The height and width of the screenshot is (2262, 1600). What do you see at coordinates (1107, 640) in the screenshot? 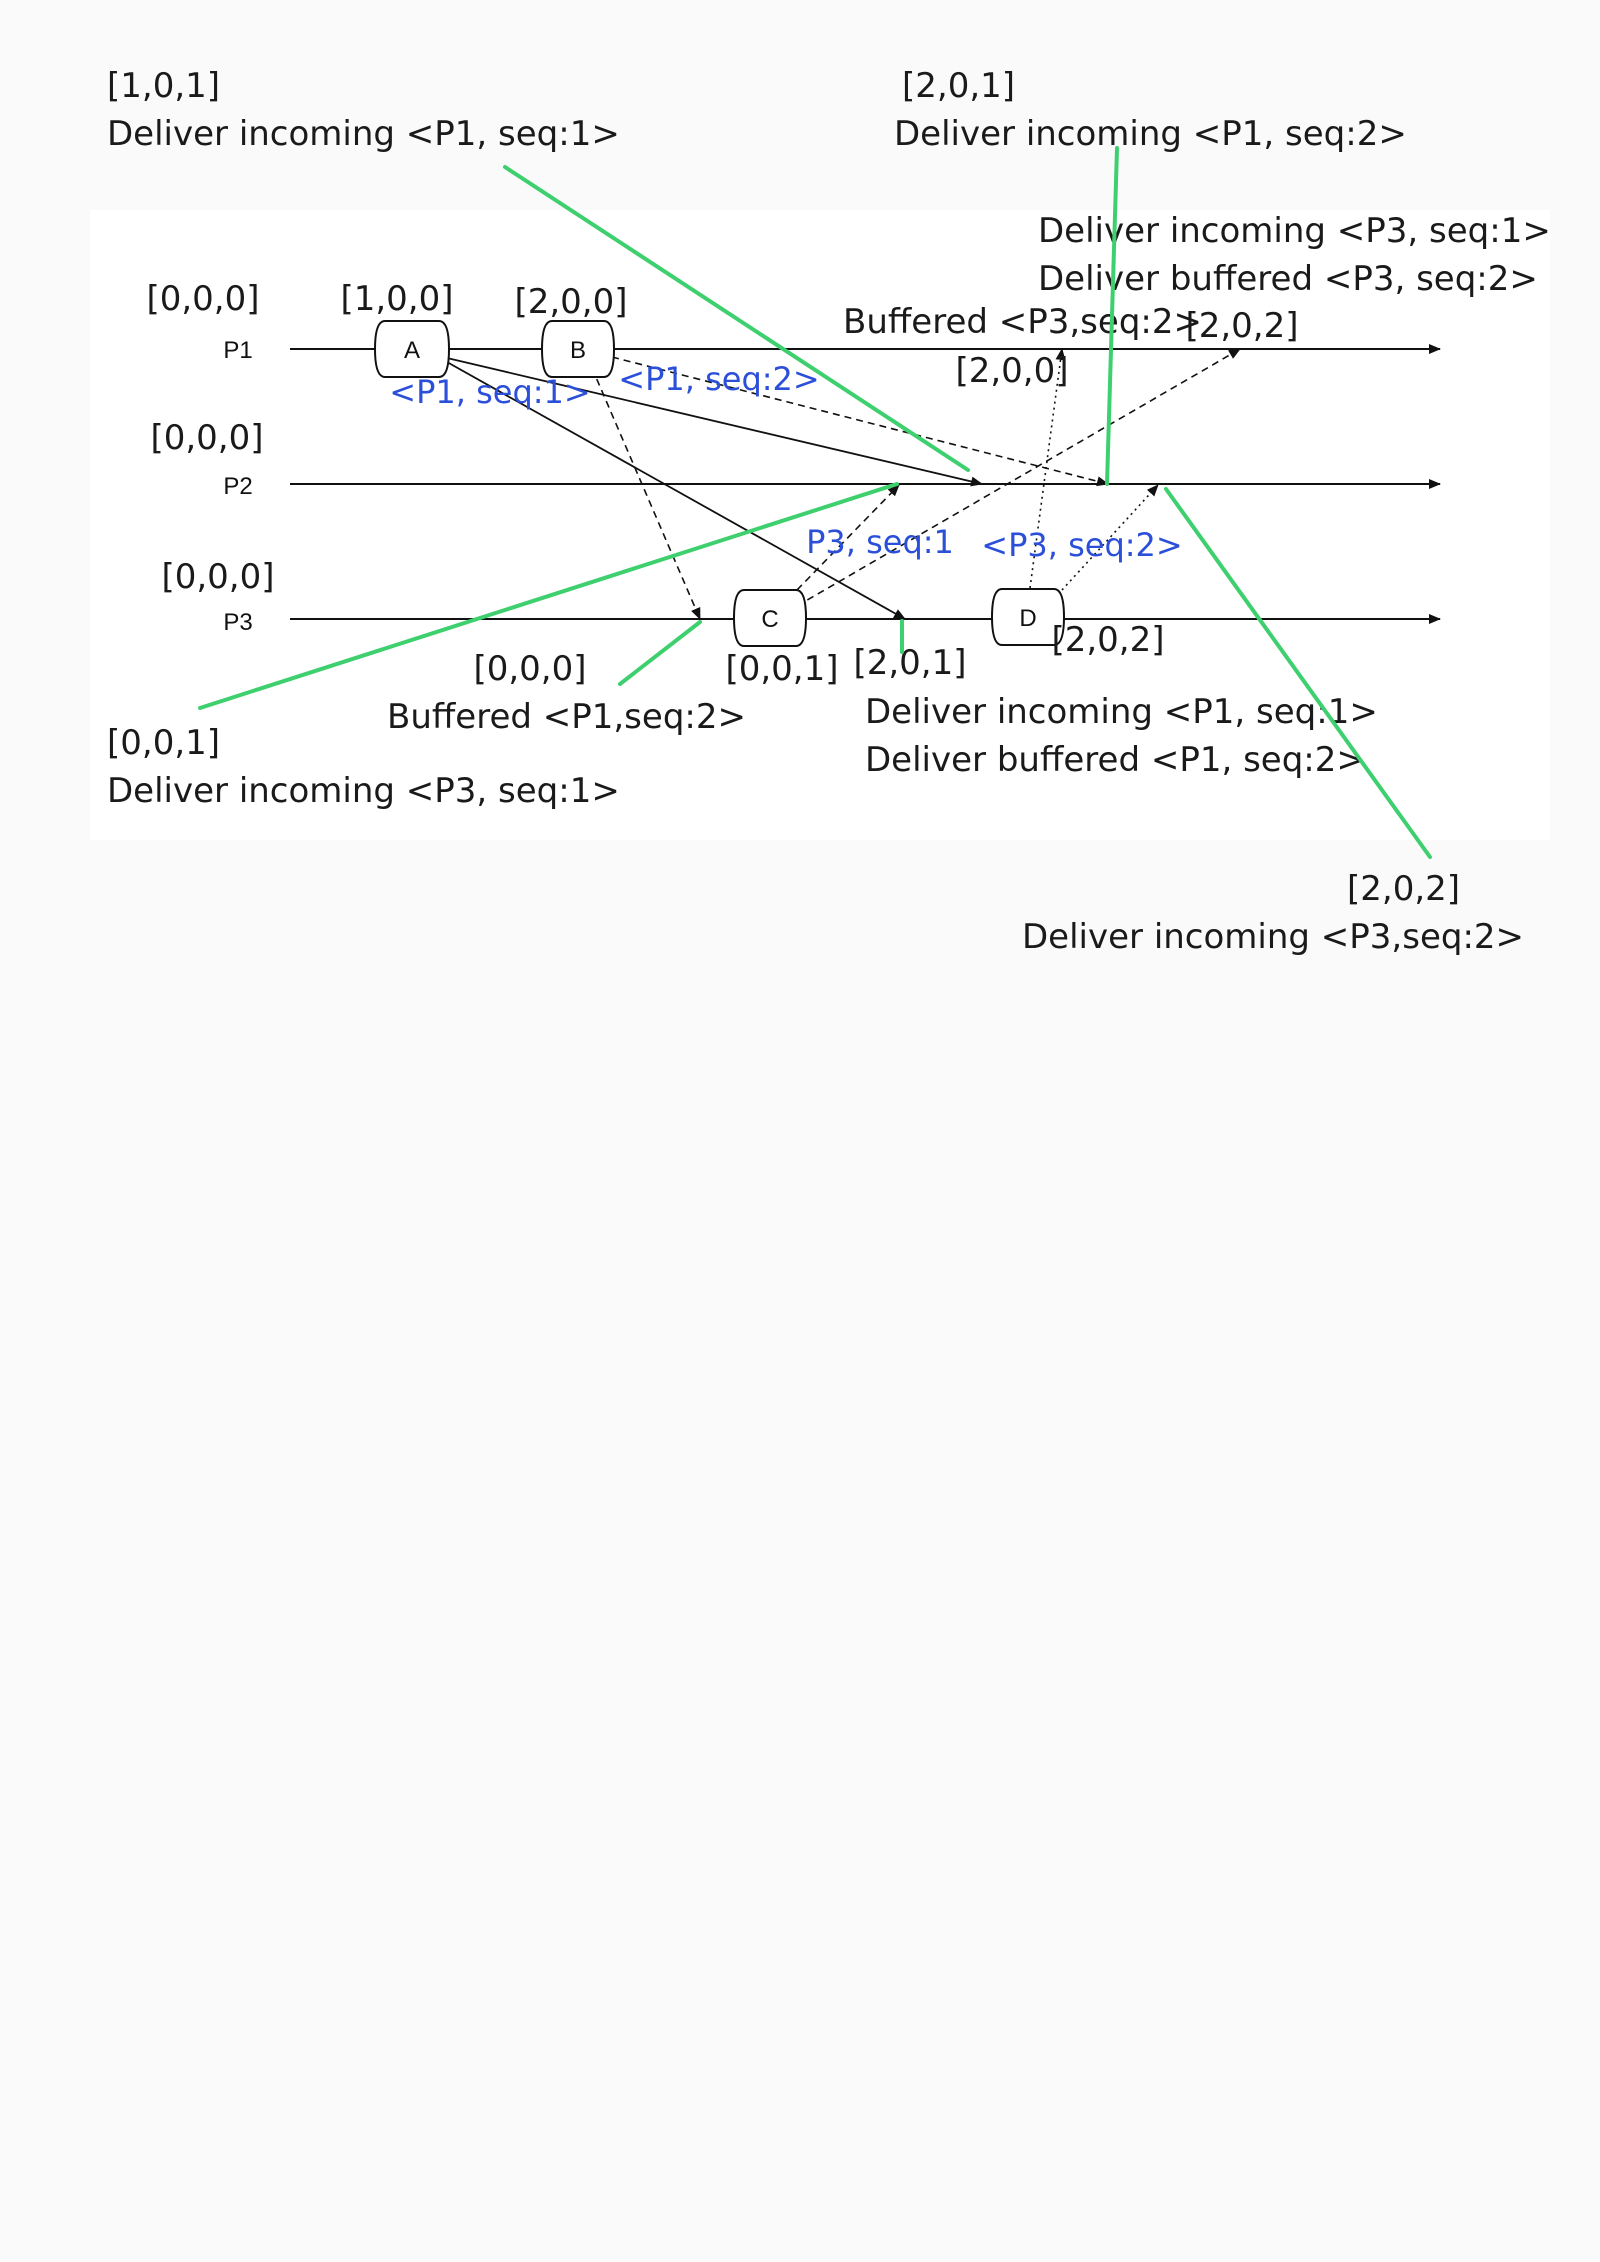
I see `event-d-clock: [2,0,2]` at bounding box center [1107, 640].